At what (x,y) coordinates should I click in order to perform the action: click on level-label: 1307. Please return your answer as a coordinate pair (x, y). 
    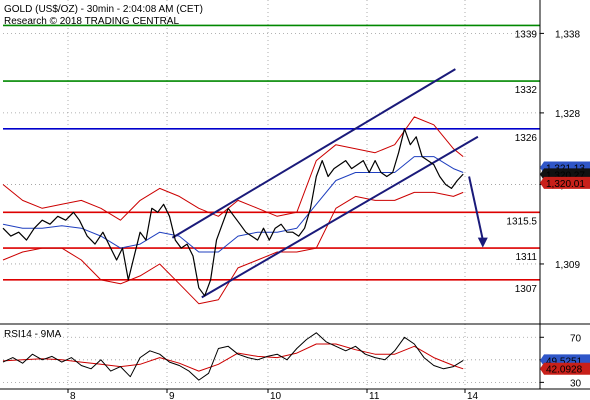
    Looking at the image, I should click on (526, 289).